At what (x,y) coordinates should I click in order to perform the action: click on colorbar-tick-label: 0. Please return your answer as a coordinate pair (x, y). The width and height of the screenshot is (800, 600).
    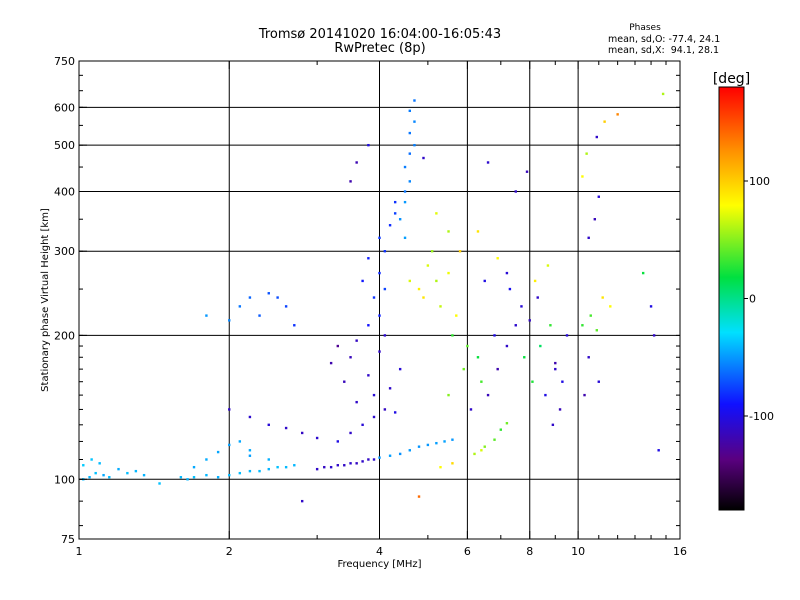
    Looking at the image, I should click on (752, 299).